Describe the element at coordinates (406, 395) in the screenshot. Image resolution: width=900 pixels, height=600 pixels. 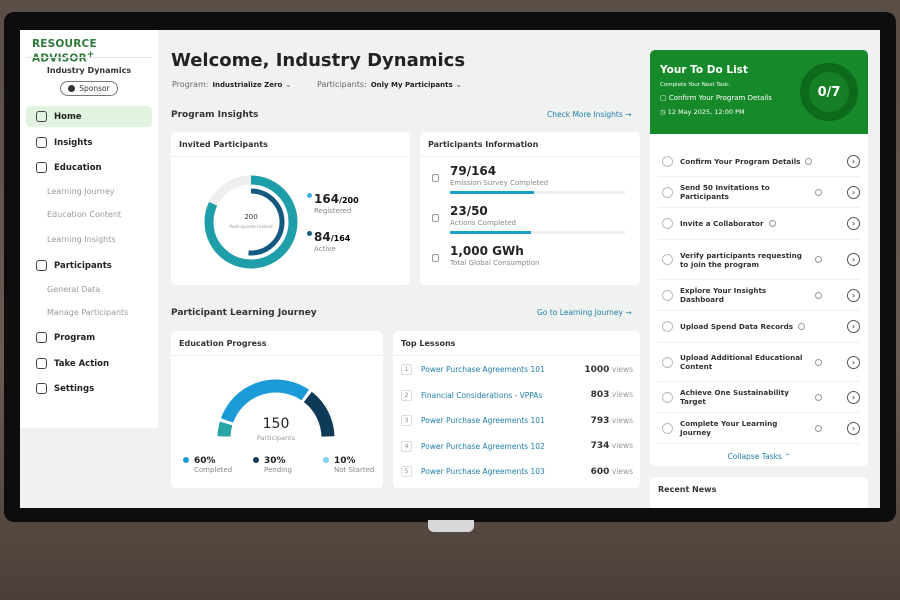
I see `lesson-rank: 2` at that location.